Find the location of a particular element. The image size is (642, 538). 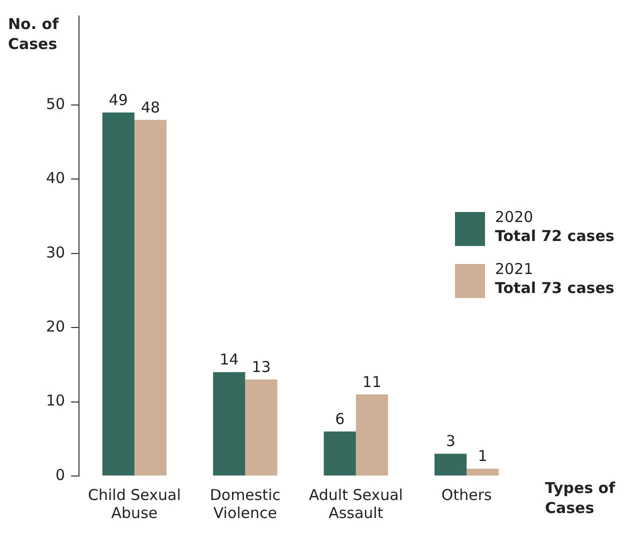

data-label: 14 is located at coordinates (229, 359).